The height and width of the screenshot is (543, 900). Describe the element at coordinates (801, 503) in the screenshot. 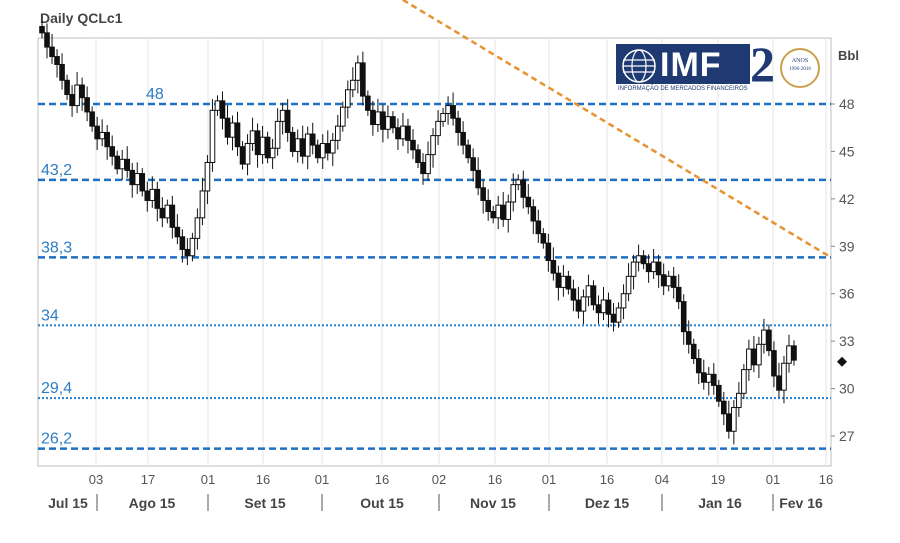

I see `month-label: Fev 16` at that location.